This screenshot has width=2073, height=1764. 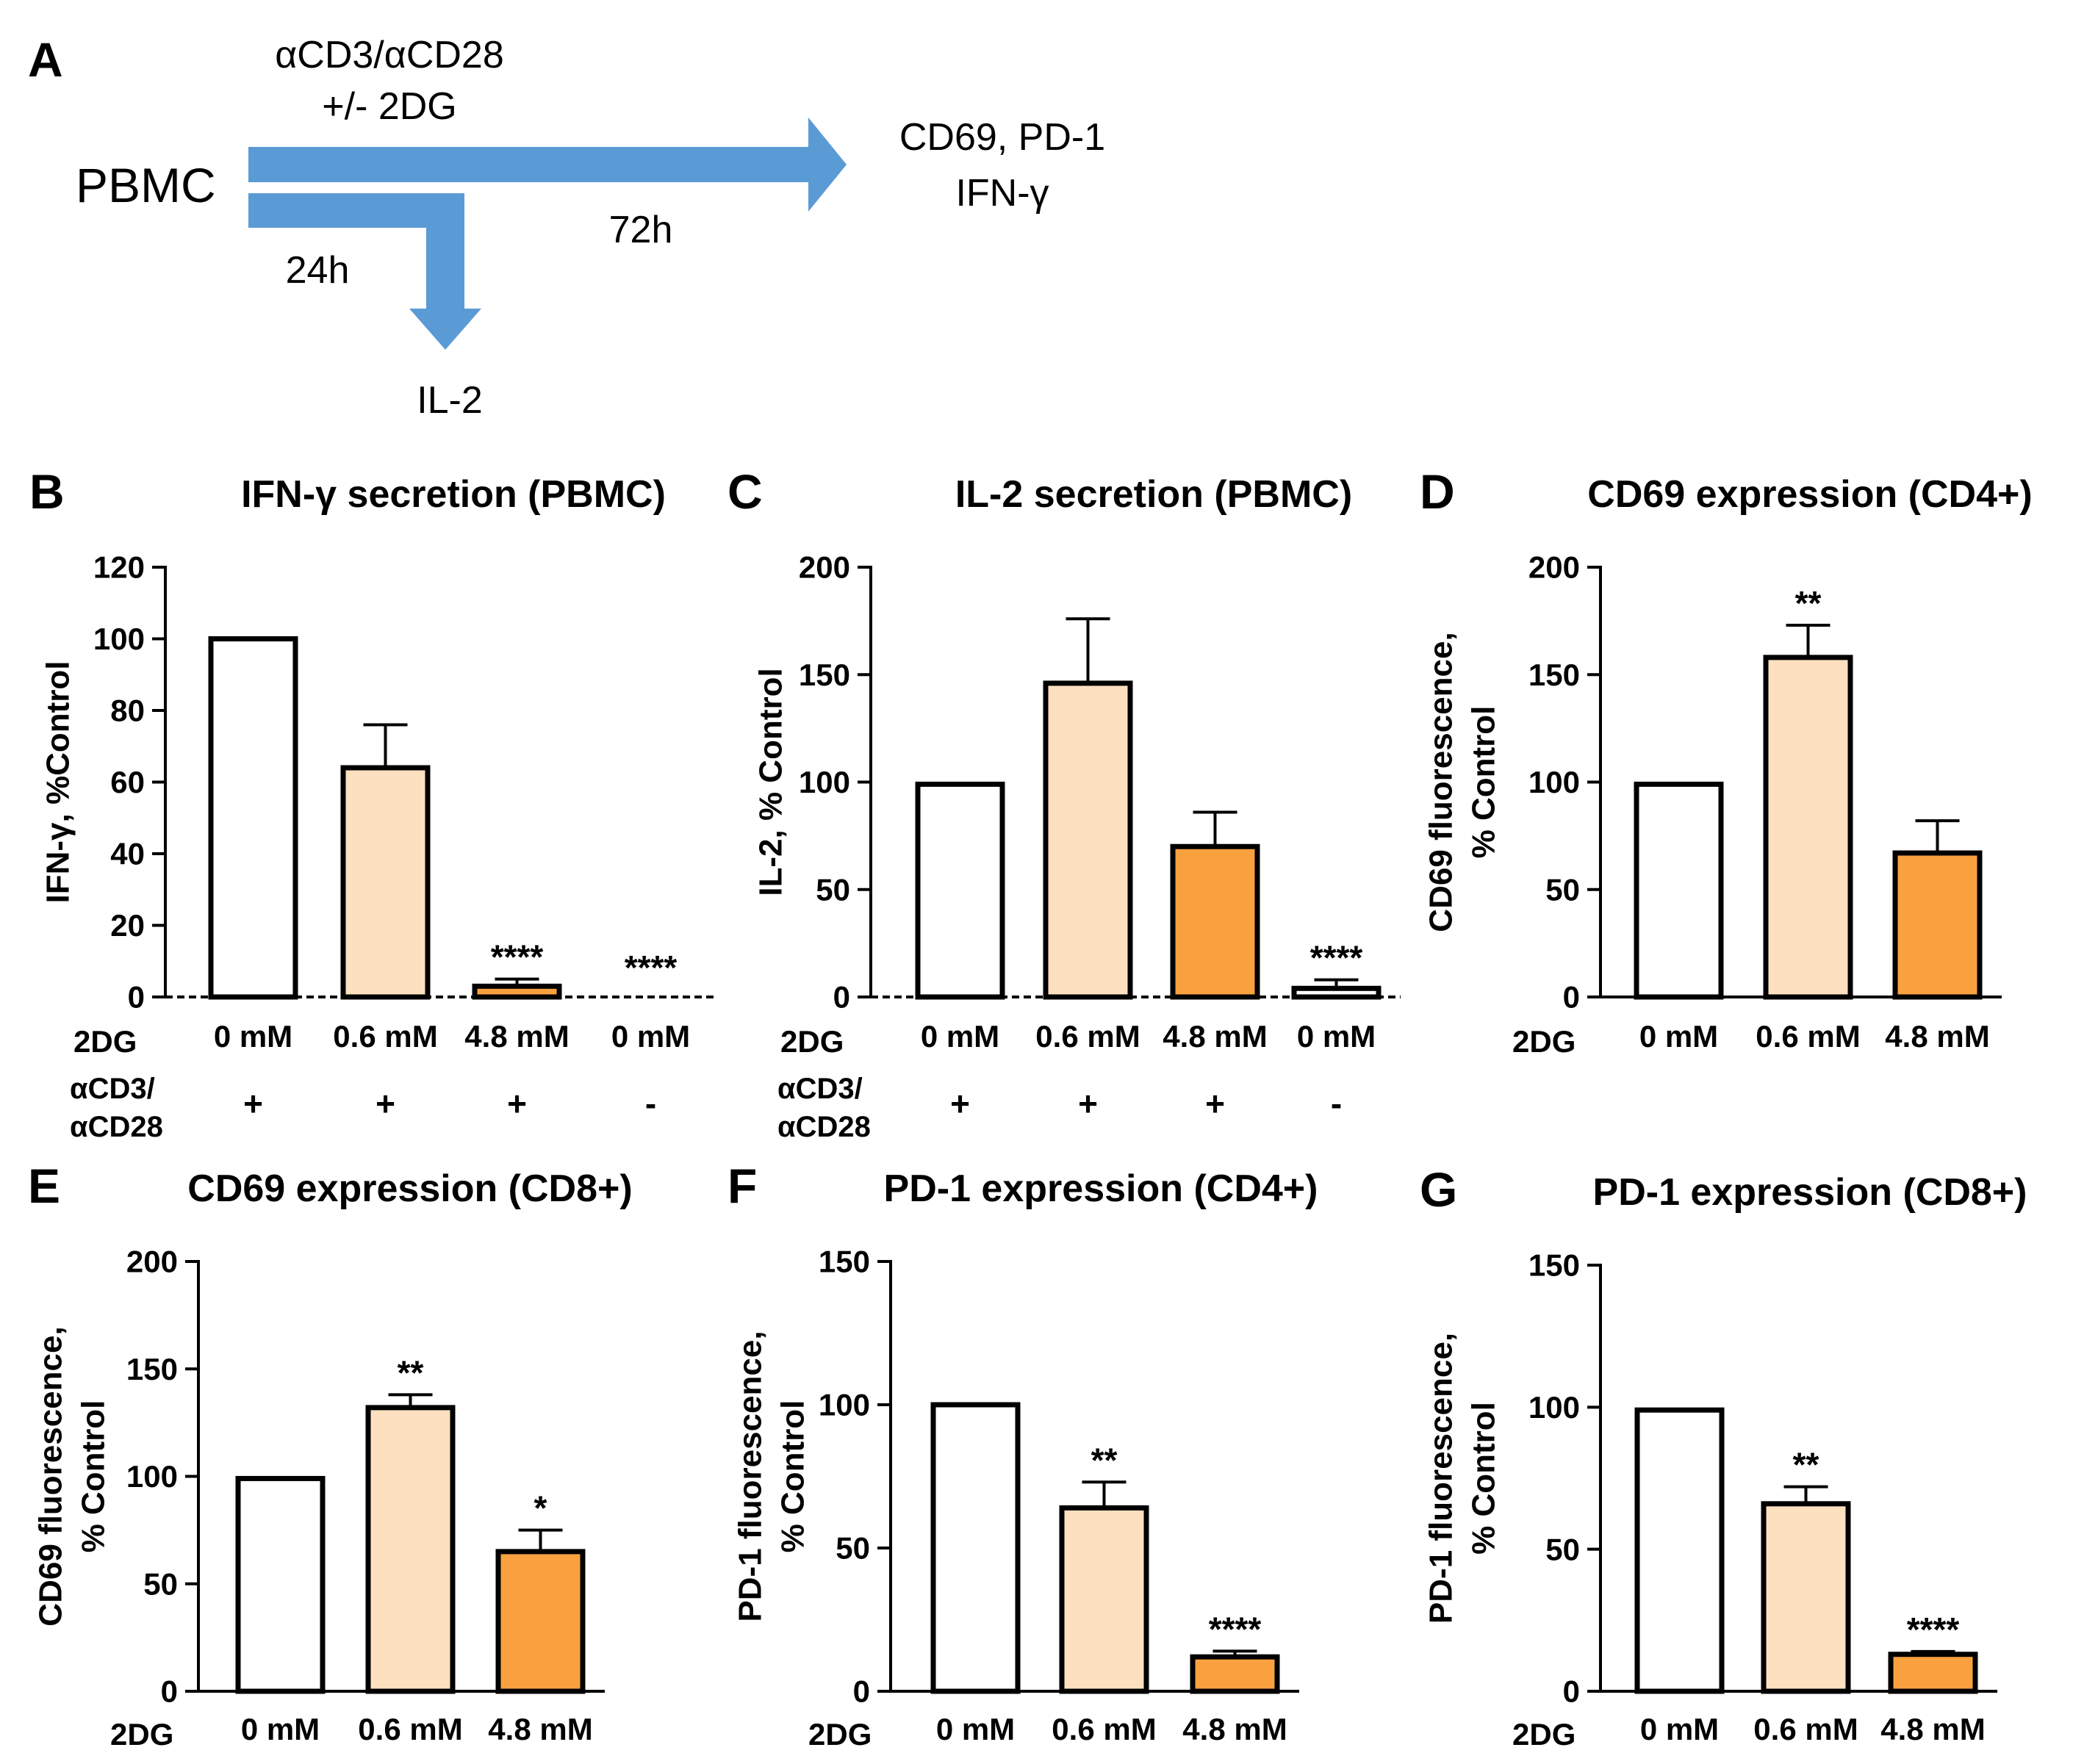 I want to click on x-category-label-c-4: 0 mM, so click(x=1337, y=1036).